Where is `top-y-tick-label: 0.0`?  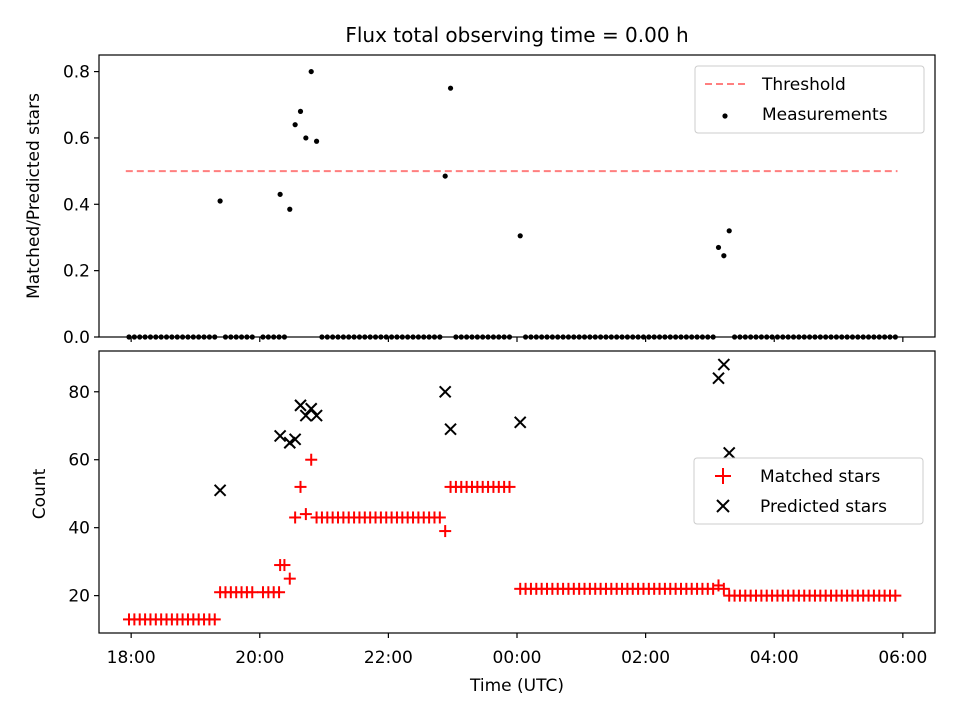
top-y-tick-label: 0.0 is located at coordinates (76, 338).